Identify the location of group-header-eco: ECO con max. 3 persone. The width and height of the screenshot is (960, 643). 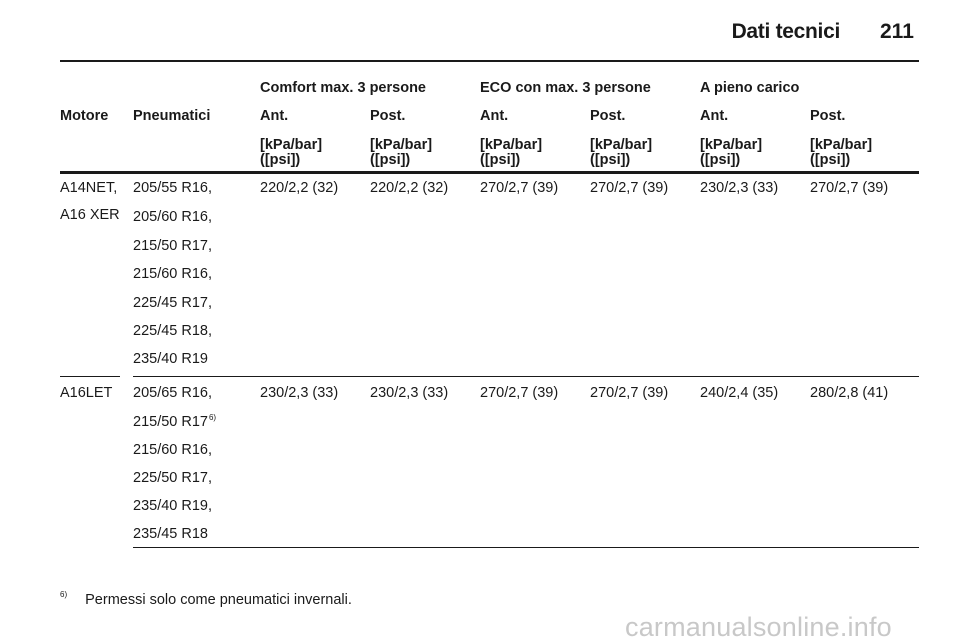
(565, 88).